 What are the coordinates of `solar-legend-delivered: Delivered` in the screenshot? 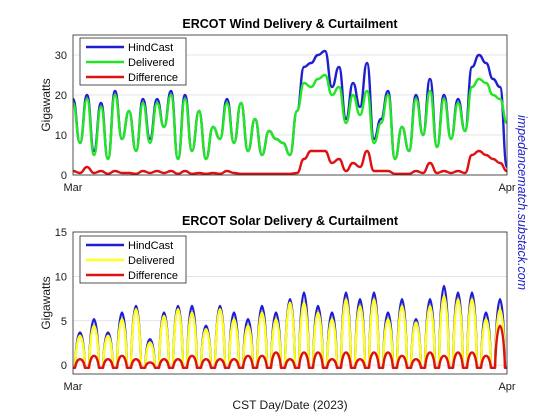 It's located at (151, 261).